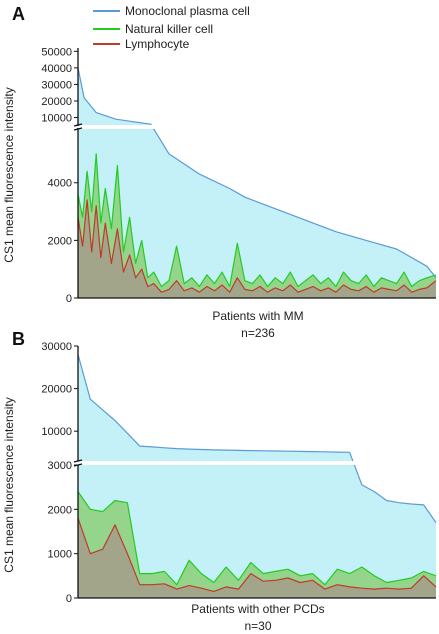 The image size is (439, 634). Describe the element at coordinates (187, 11) in the screenshot. I see `legend-label-plasma: Monoclonal plasma cell` at that location.